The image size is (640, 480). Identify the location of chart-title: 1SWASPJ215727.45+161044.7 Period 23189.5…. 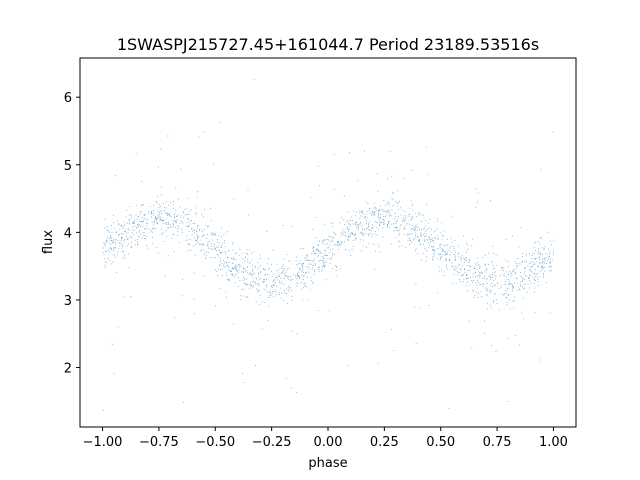
(328, 44).